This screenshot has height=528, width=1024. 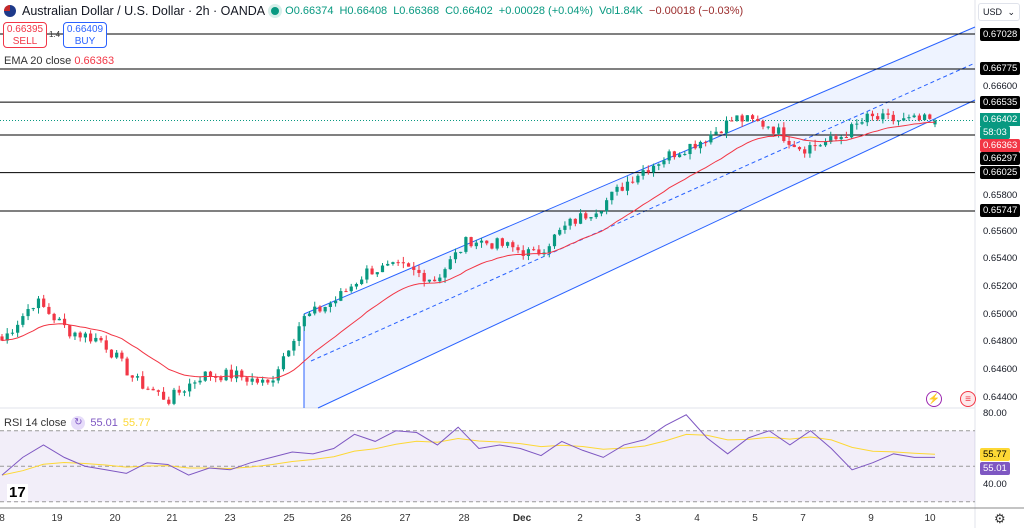 I want to click on aud-usd-flag-icon, so click(x=10, y=11).